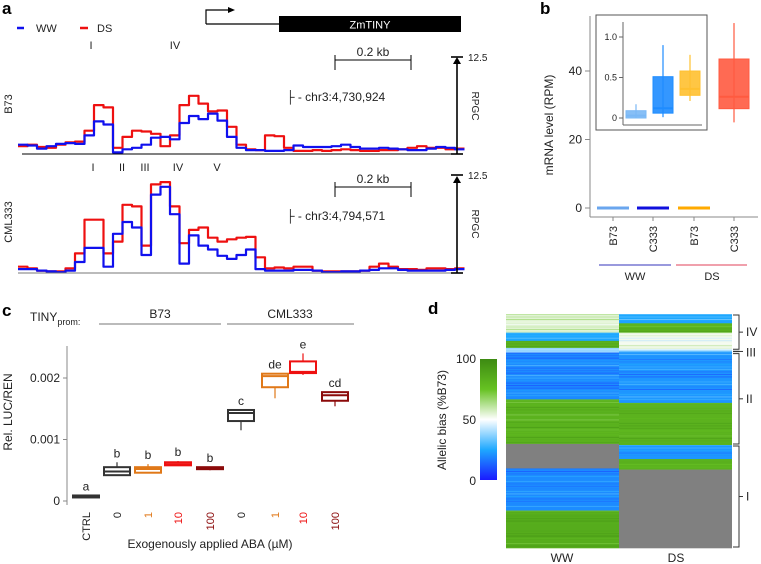  Describe the element at coordinates (469, 104) in the screenshot. I see `b73-y-scale: 12.5 RPGC` at that location.